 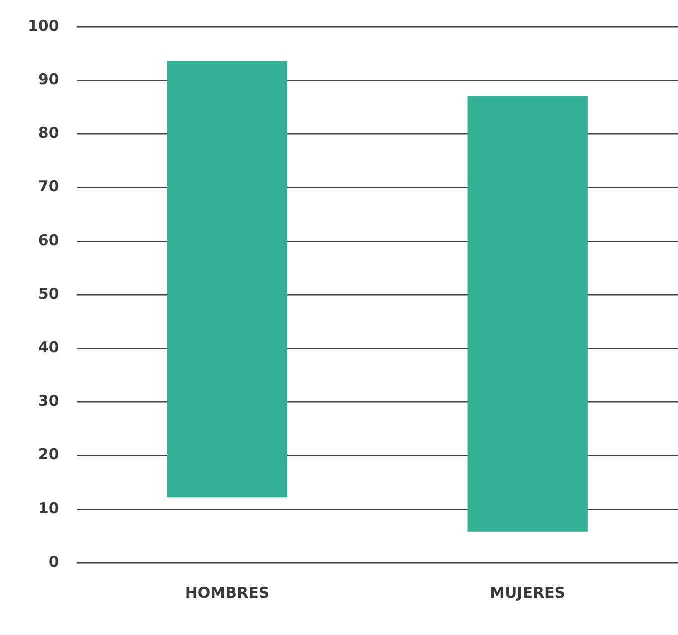 I want to click on y-tick-label: 40, so click(x=49, y=347).